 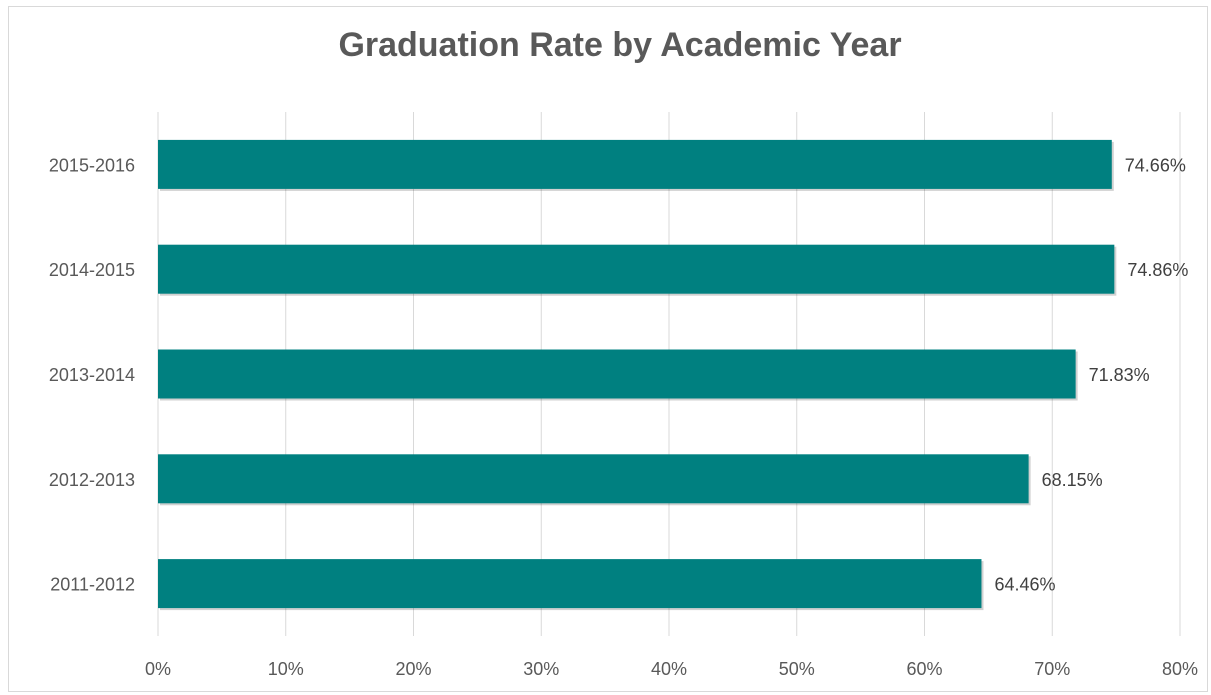 I want to click on data-labels: 74.66% 74.86% 71.83% 68.15% 64.46%, so click(x=1091, y=374).